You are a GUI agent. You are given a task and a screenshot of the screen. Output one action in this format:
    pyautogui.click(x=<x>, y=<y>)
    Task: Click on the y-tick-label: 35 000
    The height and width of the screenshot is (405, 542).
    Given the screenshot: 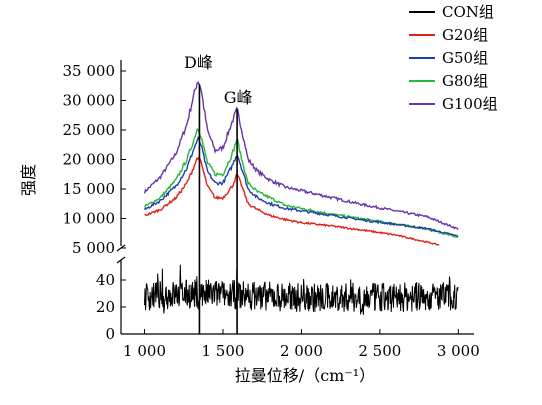 What is the action you would take?
    pyautogui.click(x=89, y=71)
    